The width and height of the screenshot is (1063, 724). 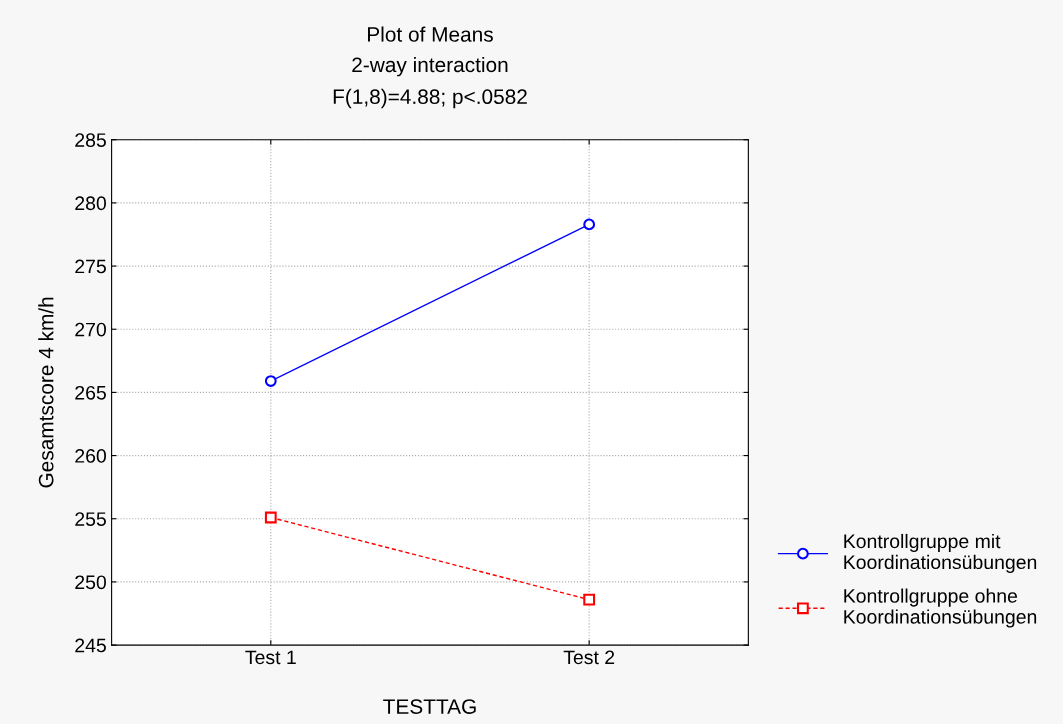 I want to click on chart-subtitle: 2-way interaction, so click(x=430, y=66).